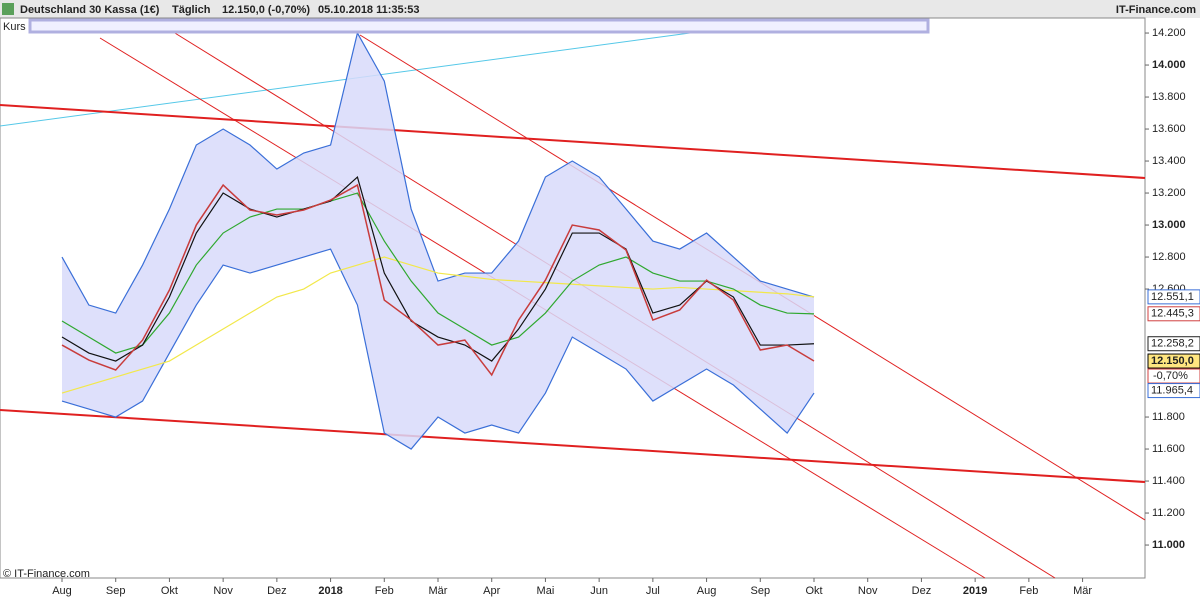  Describe the element at coordinates (1169, 97) in the screenshot. I see `y-tick-label: 13.800` at that location.